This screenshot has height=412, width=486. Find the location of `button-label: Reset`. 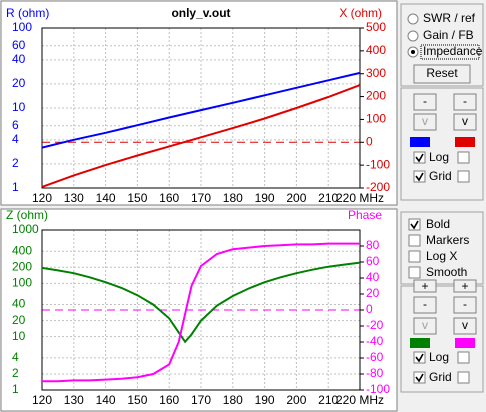

button-label: Reset is located at coordinates (442, 73).